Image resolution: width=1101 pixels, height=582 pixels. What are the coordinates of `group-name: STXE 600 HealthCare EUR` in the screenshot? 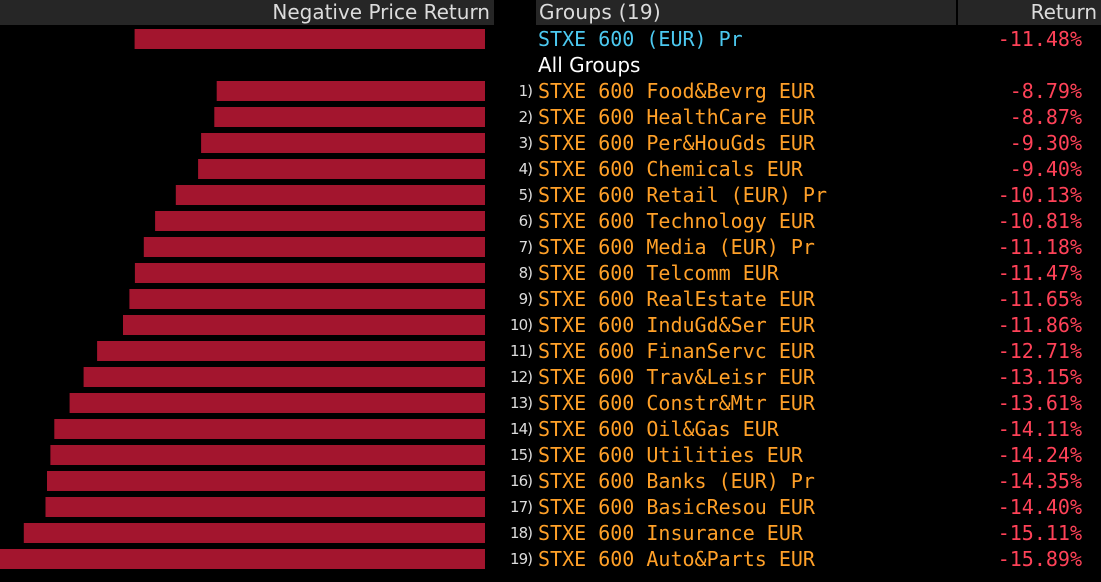 It's located at (676, 117).